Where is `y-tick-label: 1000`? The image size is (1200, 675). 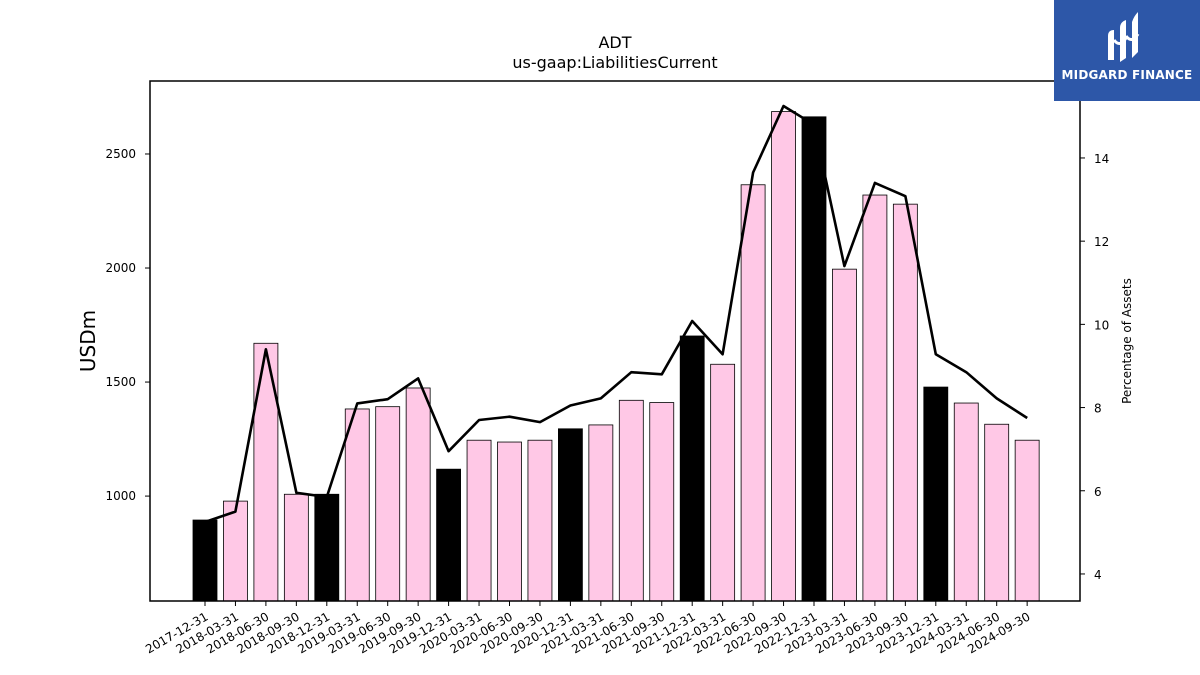 y-tick-label: 1000 is located at coordinates (120, 496).